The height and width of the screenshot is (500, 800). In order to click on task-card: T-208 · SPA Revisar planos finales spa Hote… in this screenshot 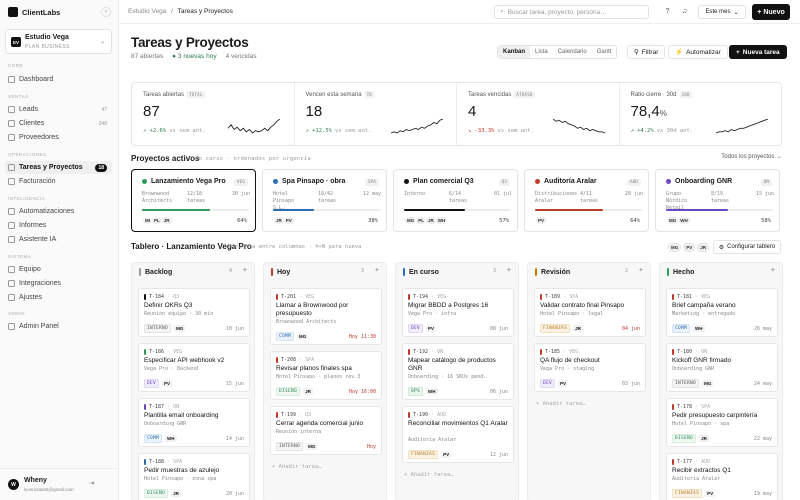, I will do `click(326, 375)`.